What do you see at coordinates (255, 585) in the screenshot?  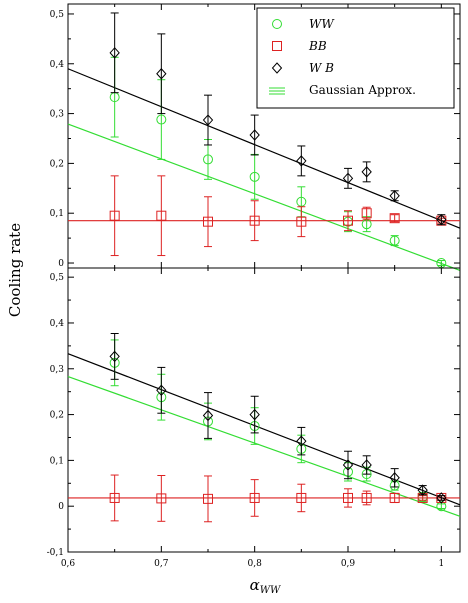 I see `x-axis-label-alpha: α` at bounding box center [255, 585].